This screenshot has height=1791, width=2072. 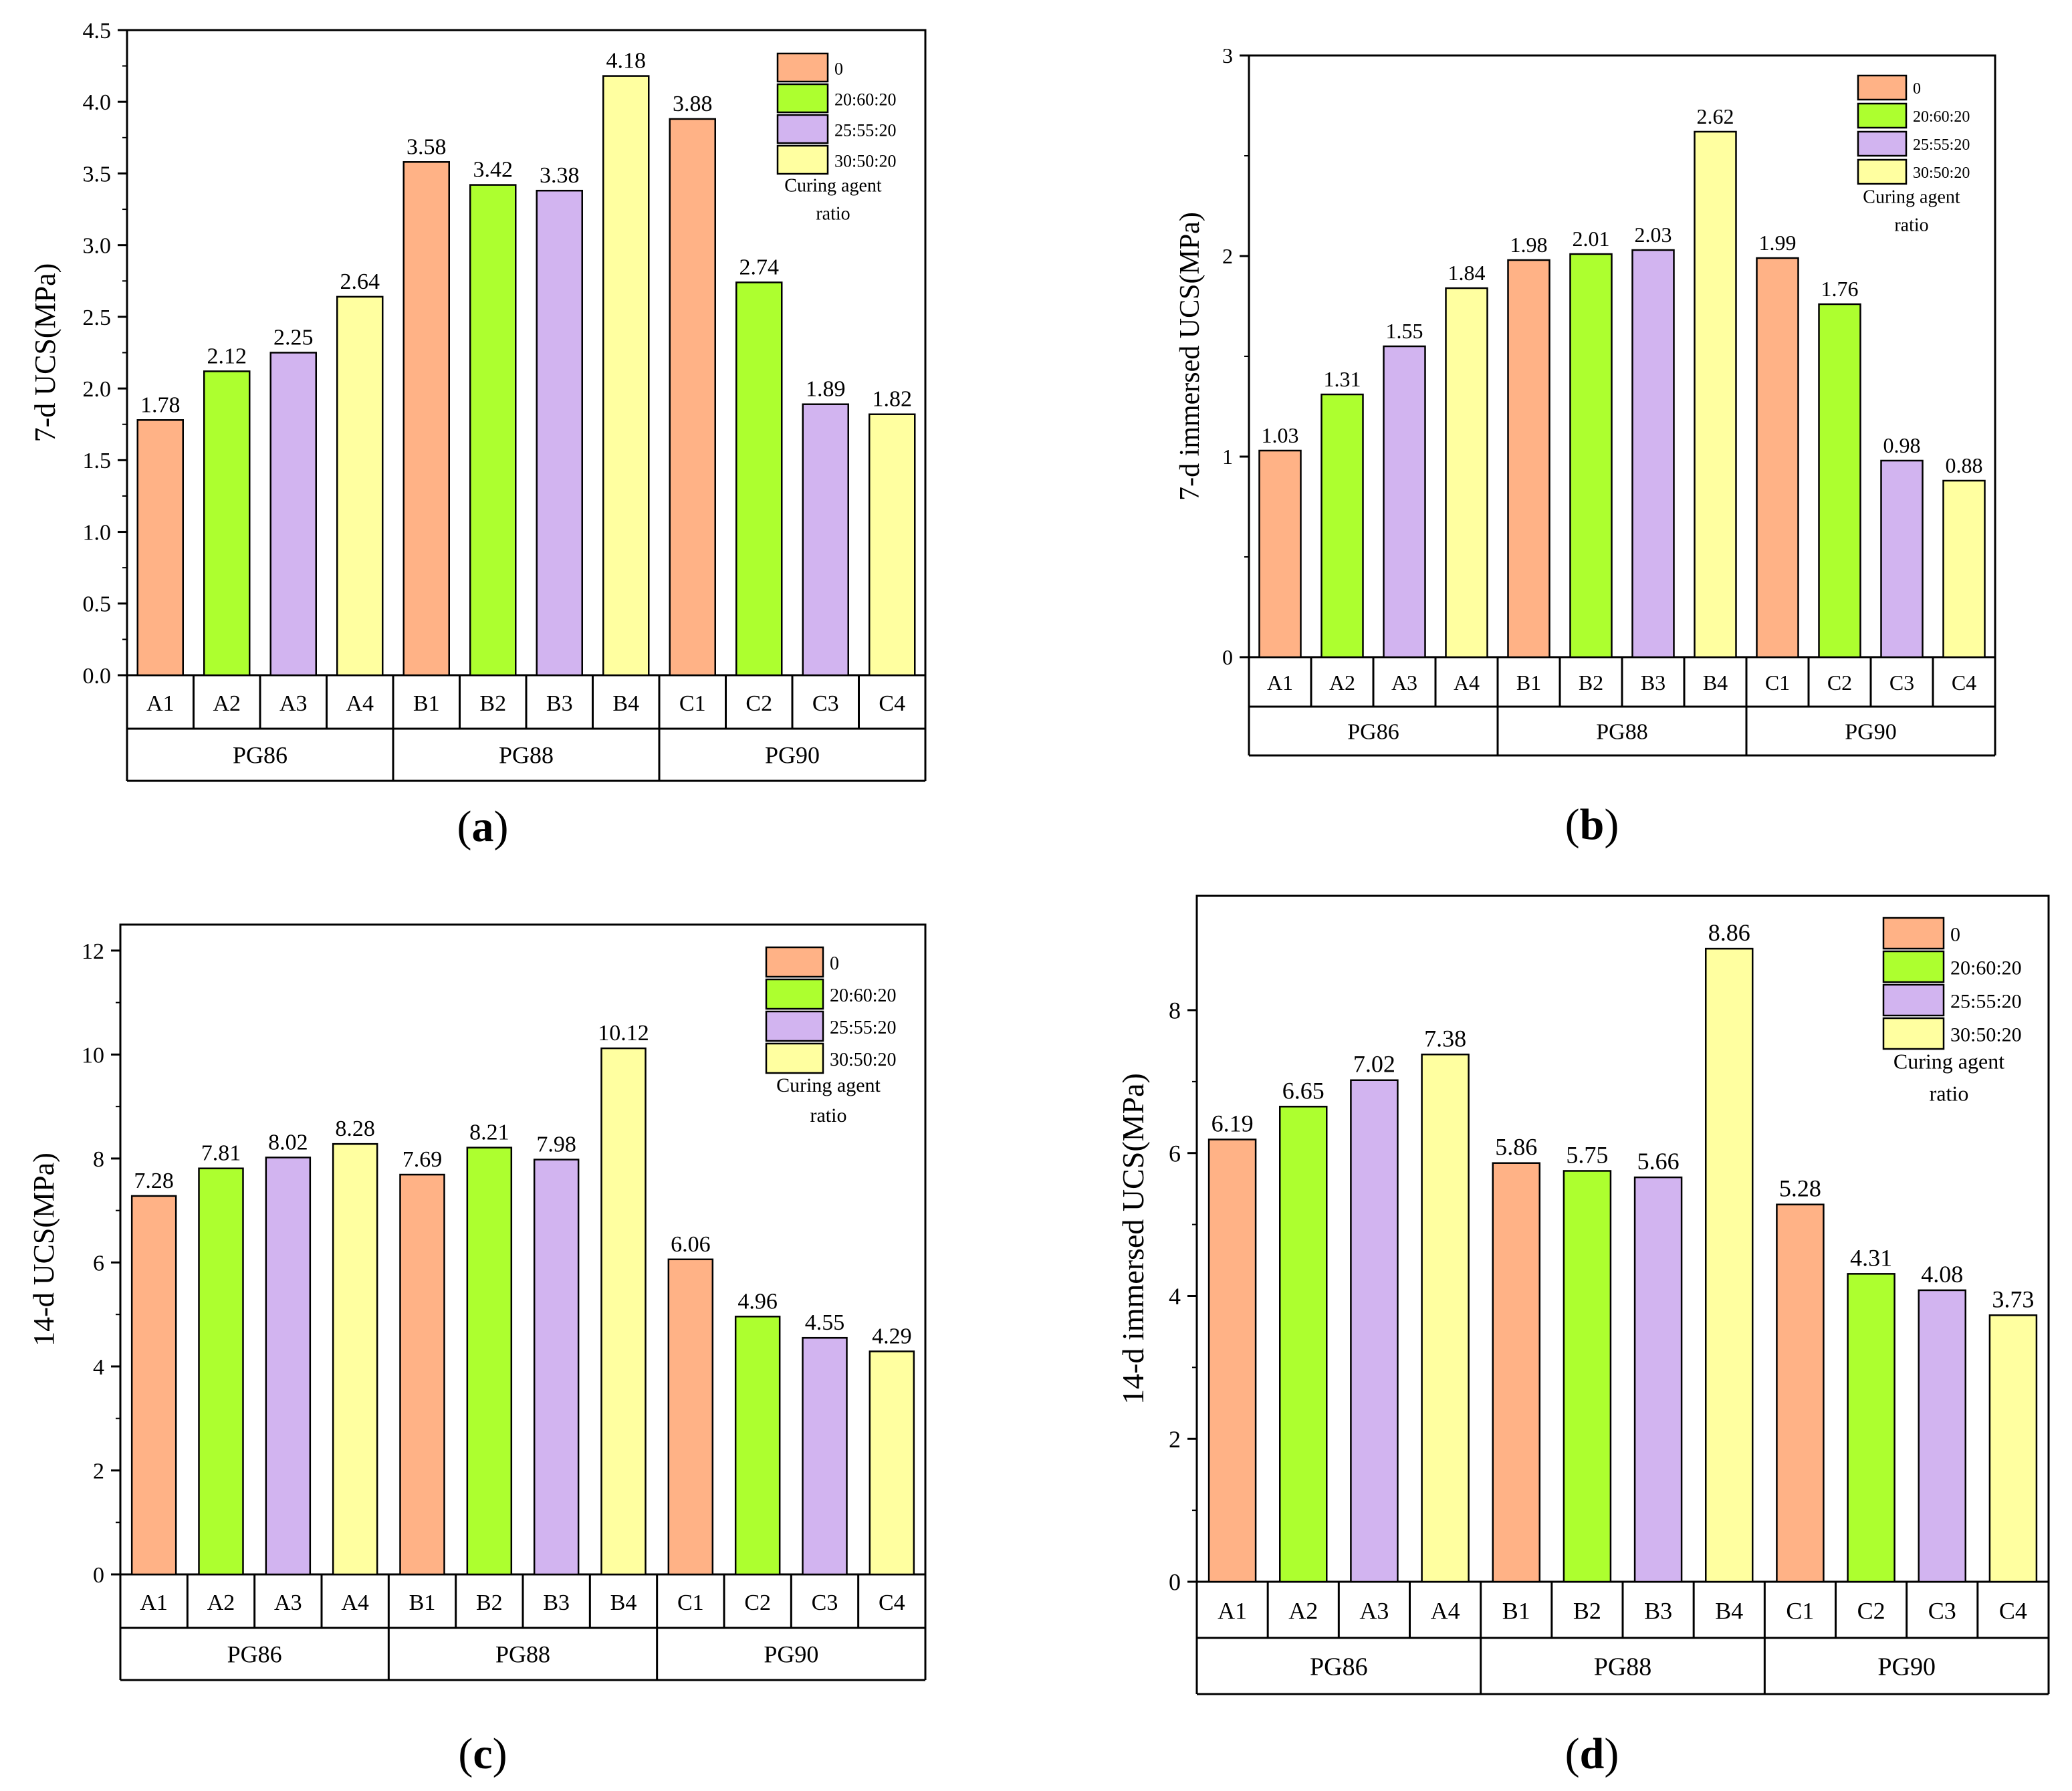 What do you see at coordinates (97, 532) in the screenshot?
I see `y-tick-label: 1.0` at bounding box center [97, 532].